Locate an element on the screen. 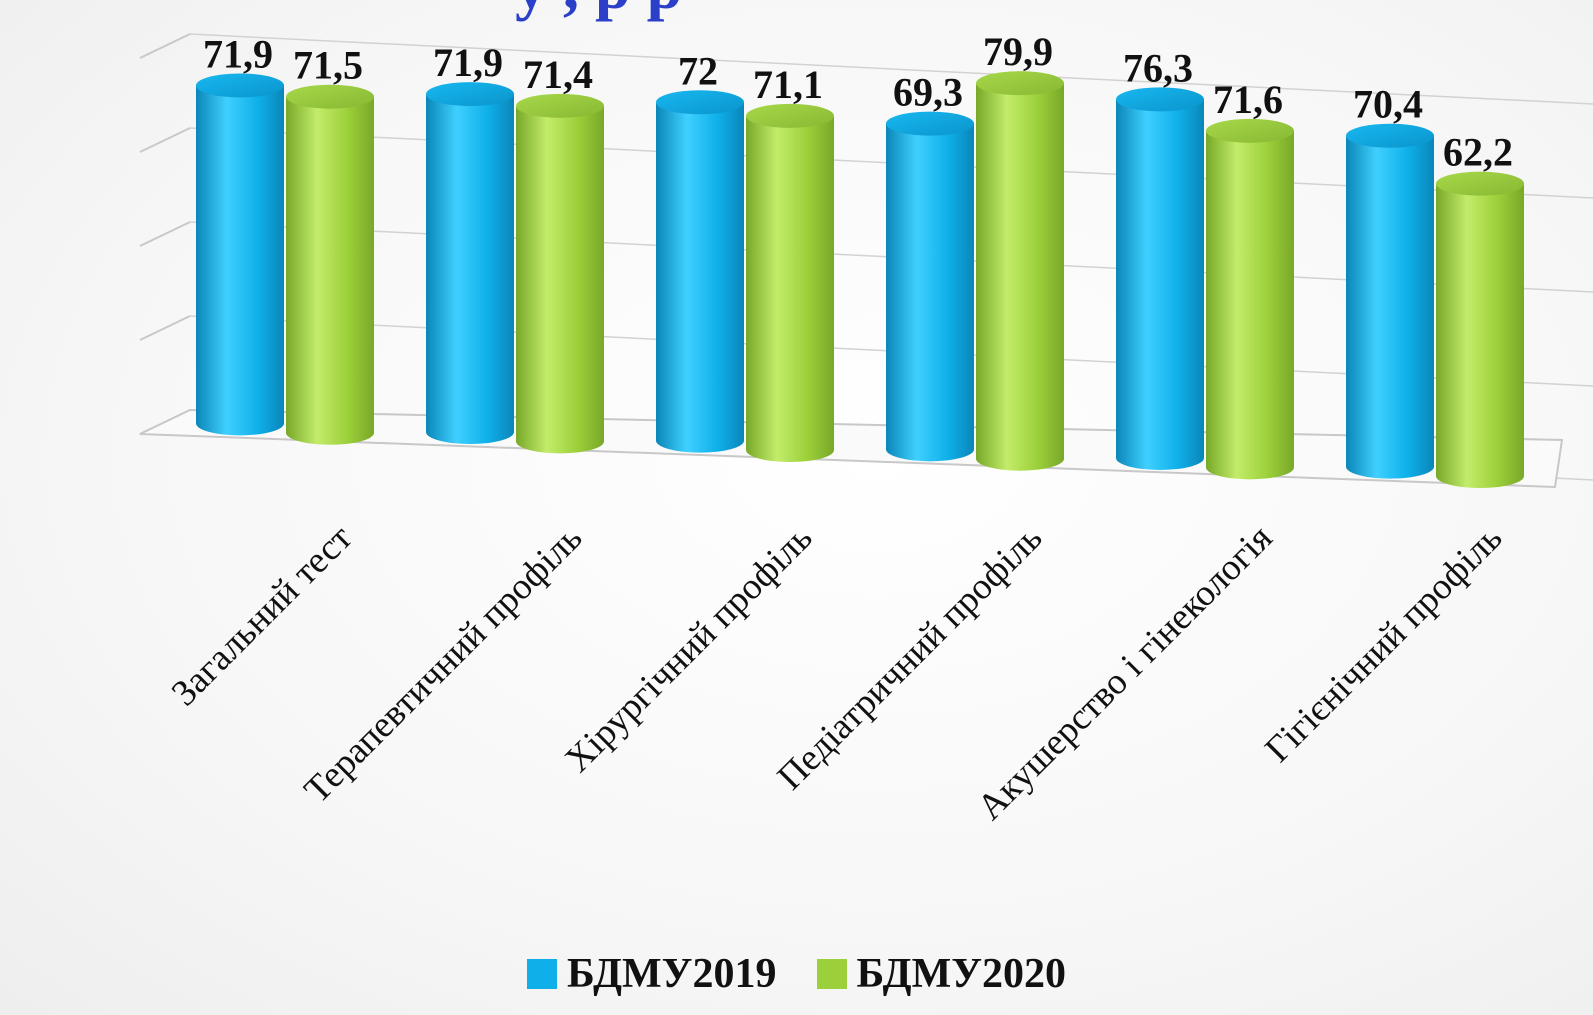 Image resolution: width=1593 pixels, height=1015 pixels. legend-item-2019: БДМУ2019 is located at coordinates (651, 974).